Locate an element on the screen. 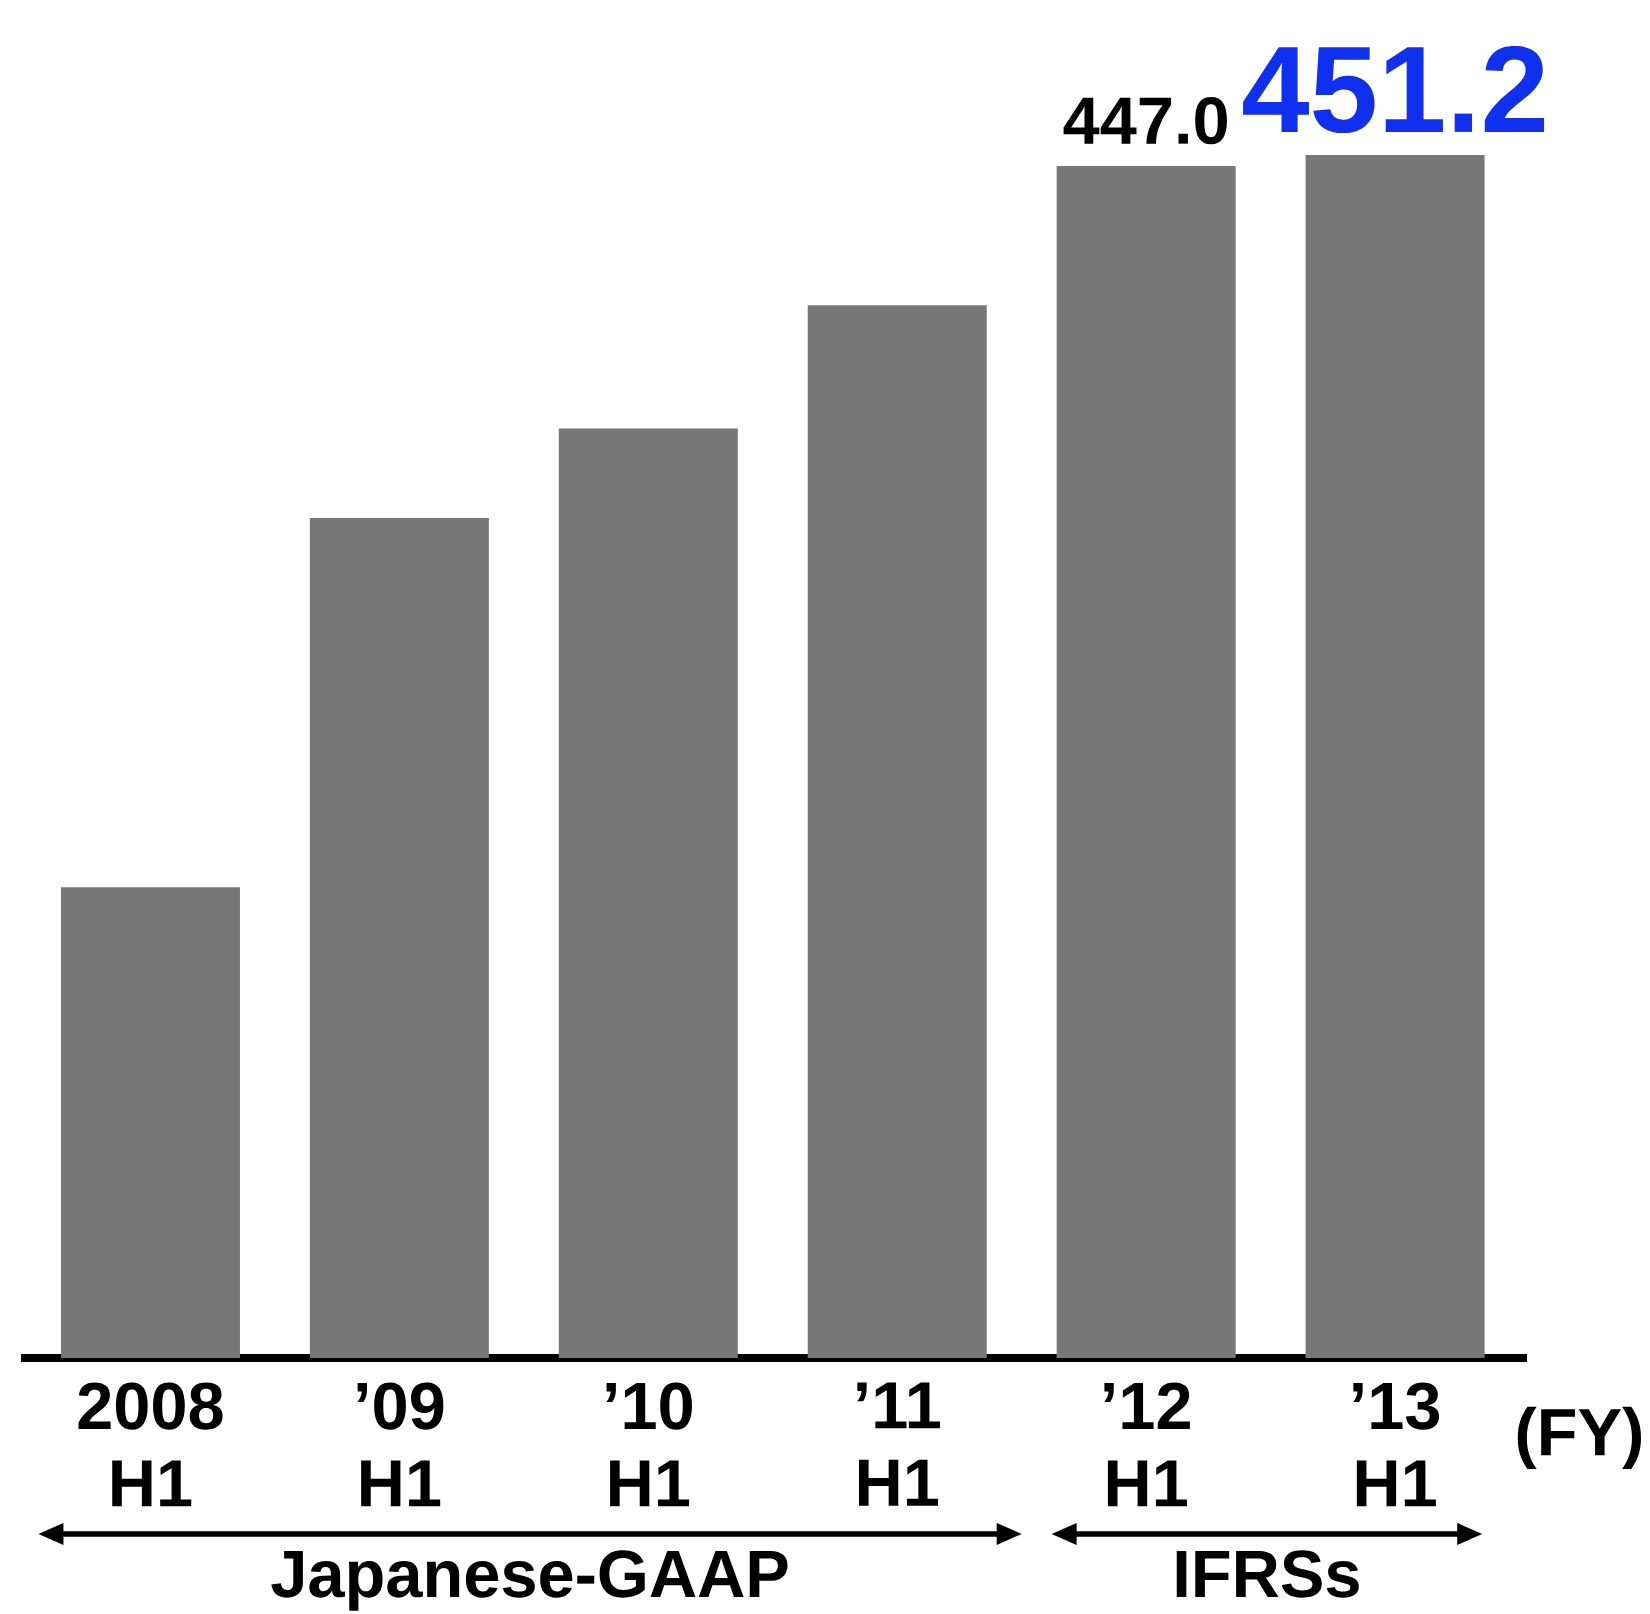 Image resolution: width=1650 pixels, height=1614 pixels. x-tick-label: ’12 H1 is located at coordinates (1147, 1444).